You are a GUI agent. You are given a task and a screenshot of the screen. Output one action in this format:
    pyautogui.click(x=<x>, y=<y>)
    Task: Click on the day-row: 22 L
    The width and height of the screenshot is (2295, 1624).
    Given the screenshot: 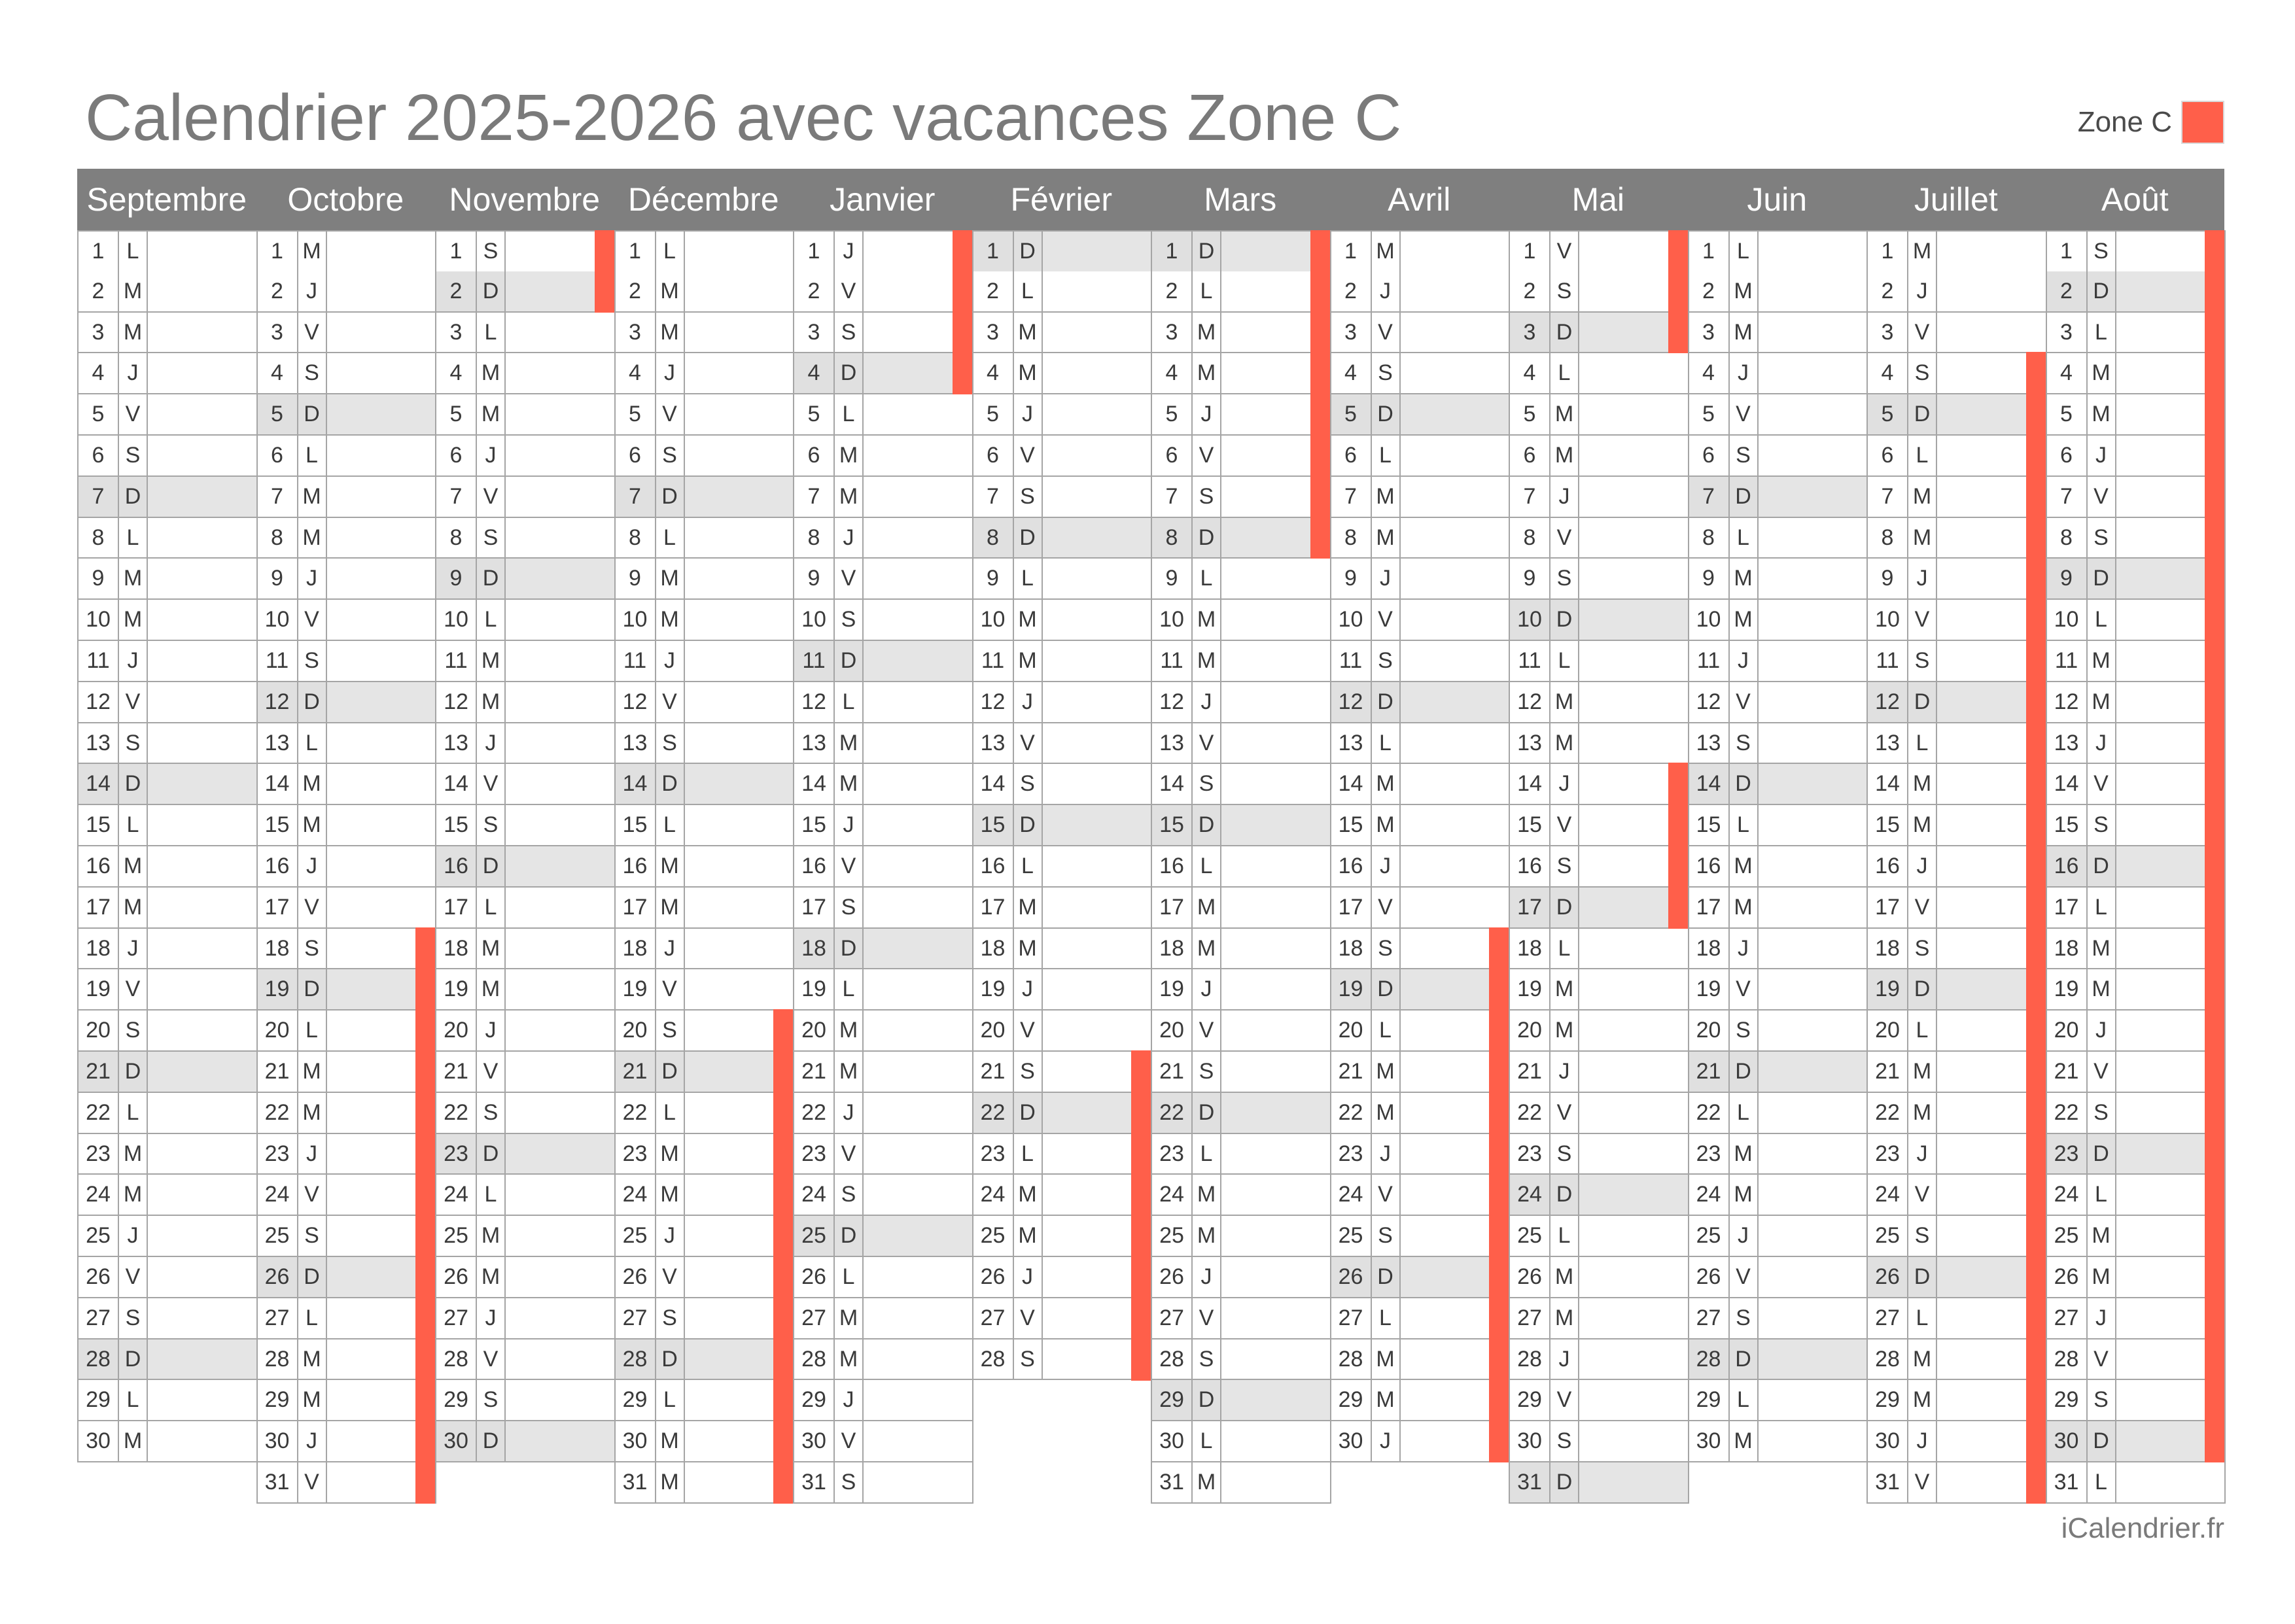 What is the action you would take?
    pyautogui.click(x=167, y=1113)
    